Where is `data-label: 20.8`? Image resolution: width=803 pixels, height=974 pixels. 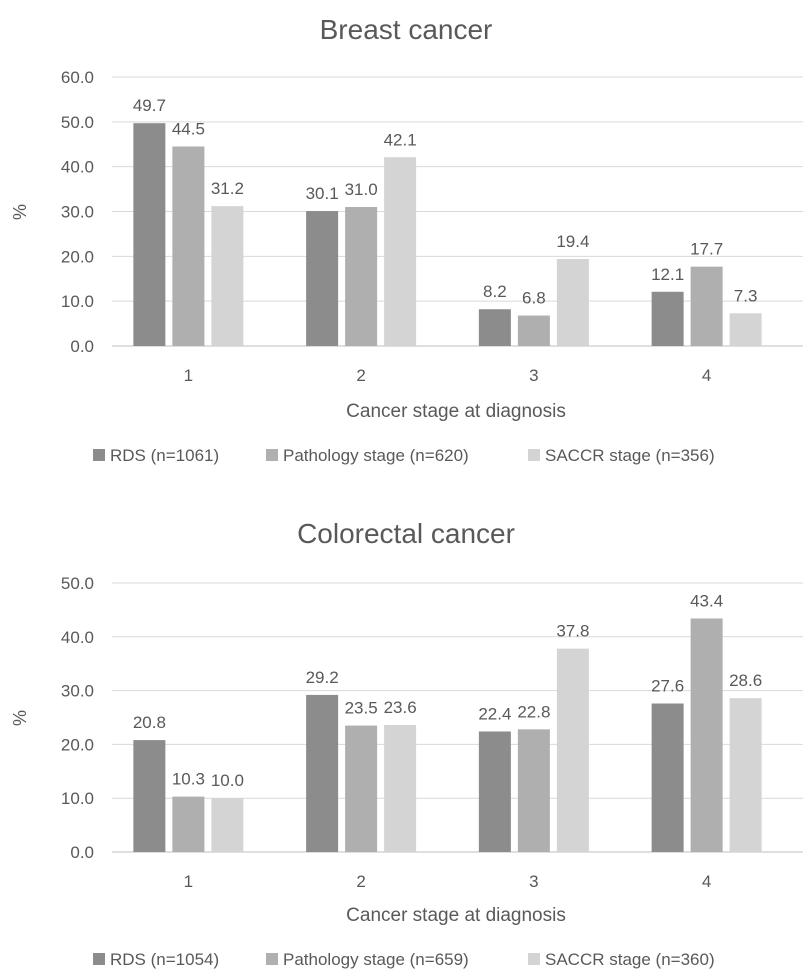 data-label: 20.8 is located at coordinates (149, 722).